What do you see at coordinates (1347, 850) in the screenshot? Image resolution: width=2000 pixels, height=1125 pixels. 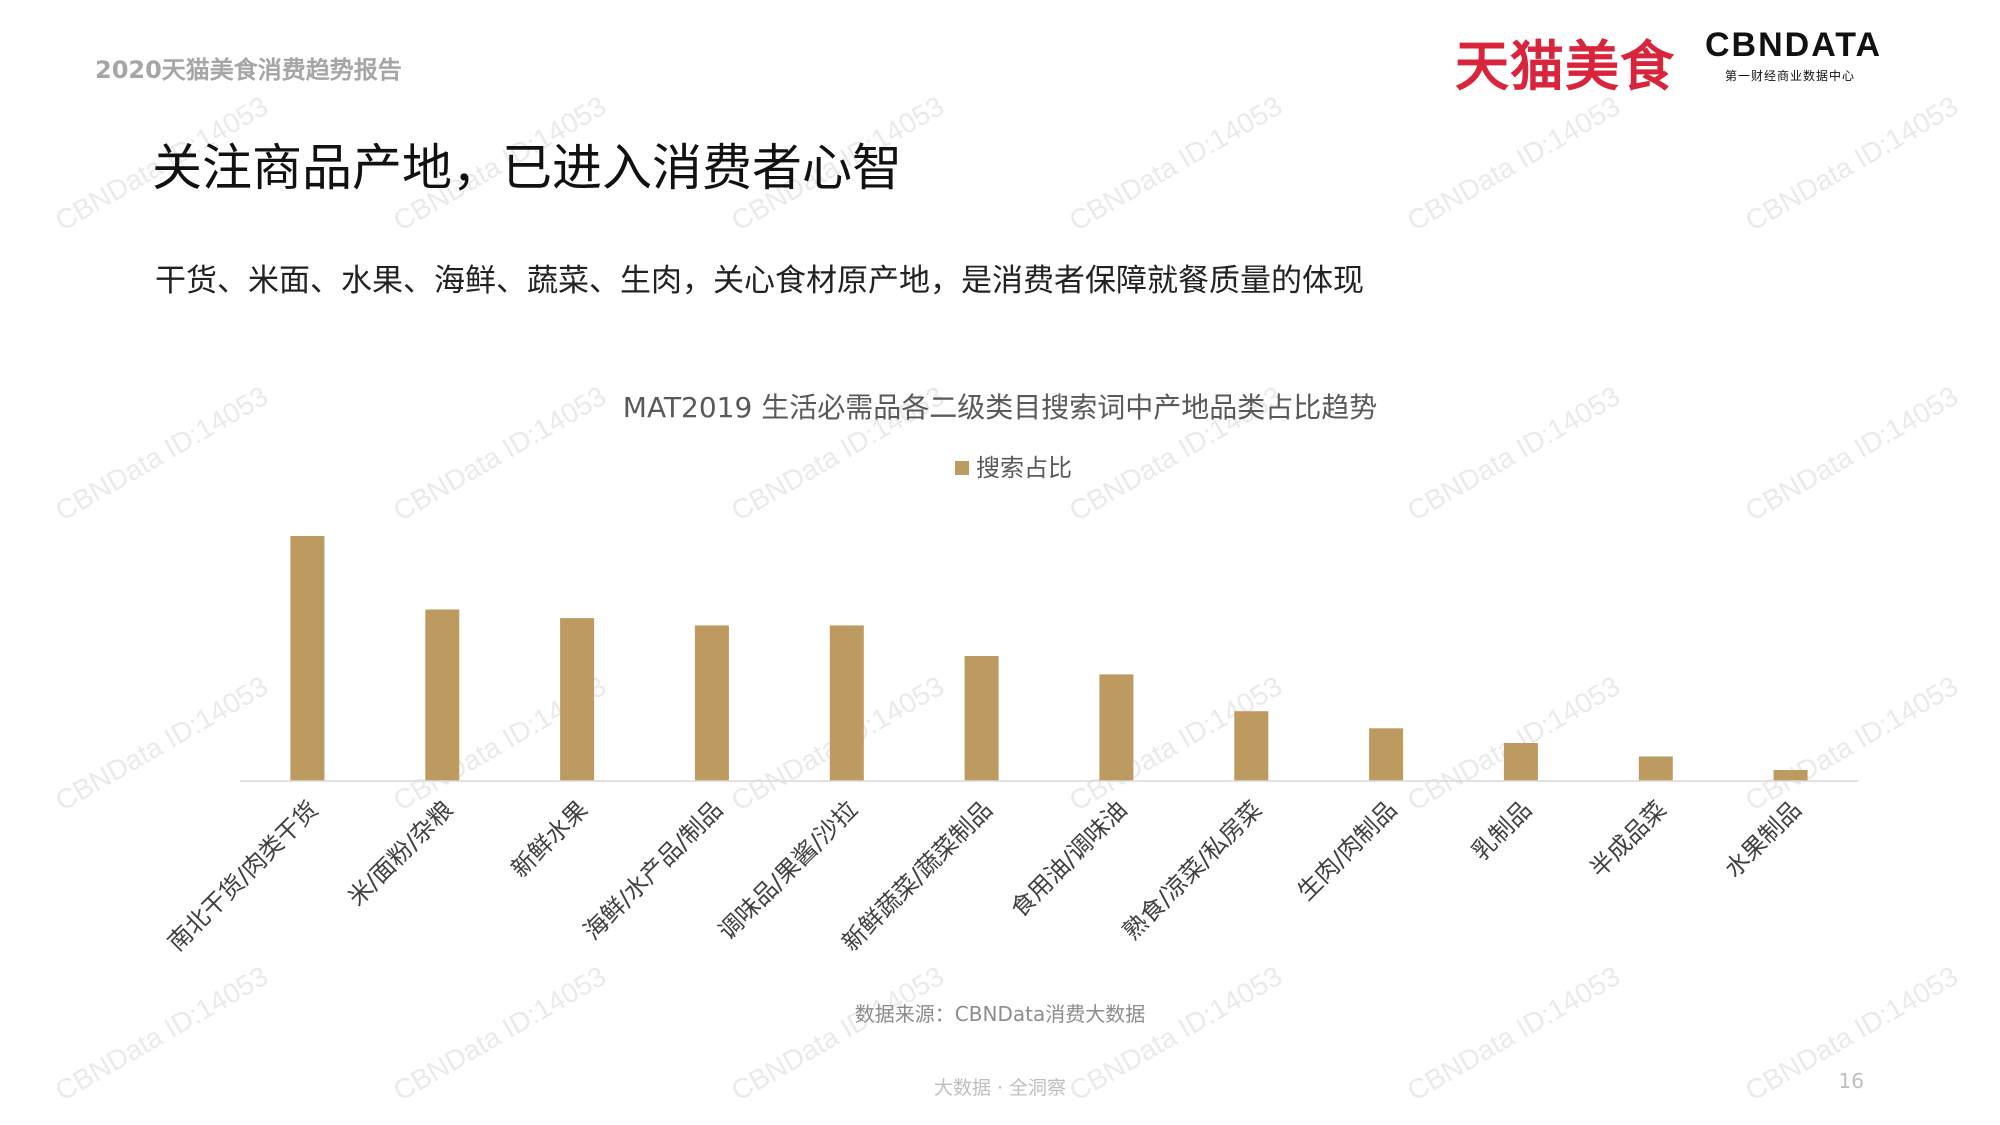 I see `x-tick-label: 生肉/肉制品` at bounding box center [1347, 850].